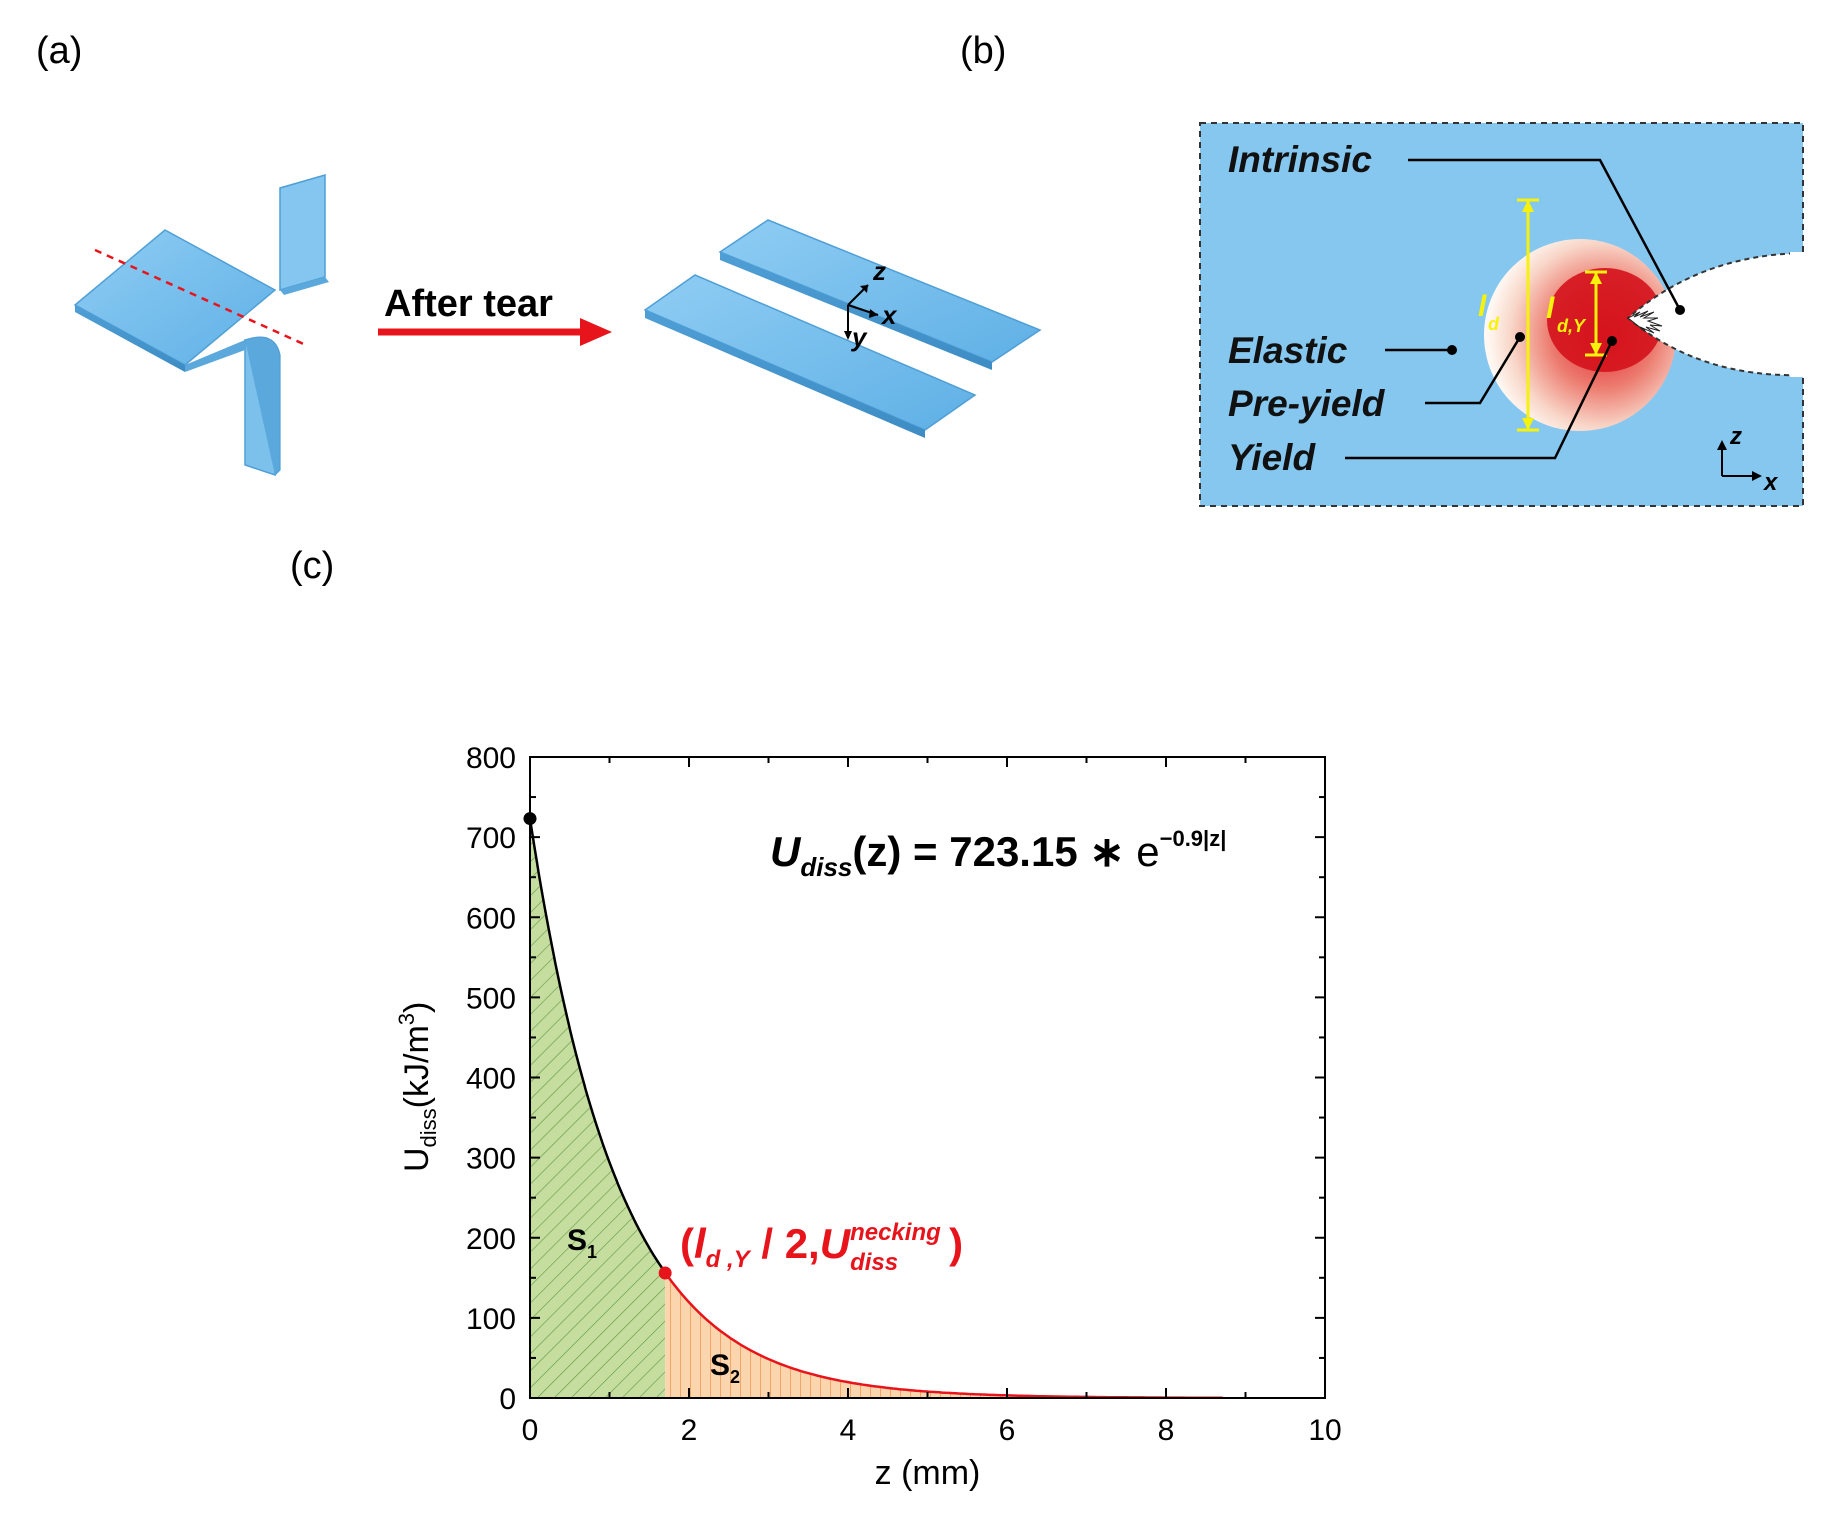  Describe the element at coordinates (491, 918) in the screenshot. I see `y-tick-label: 600` at that location.